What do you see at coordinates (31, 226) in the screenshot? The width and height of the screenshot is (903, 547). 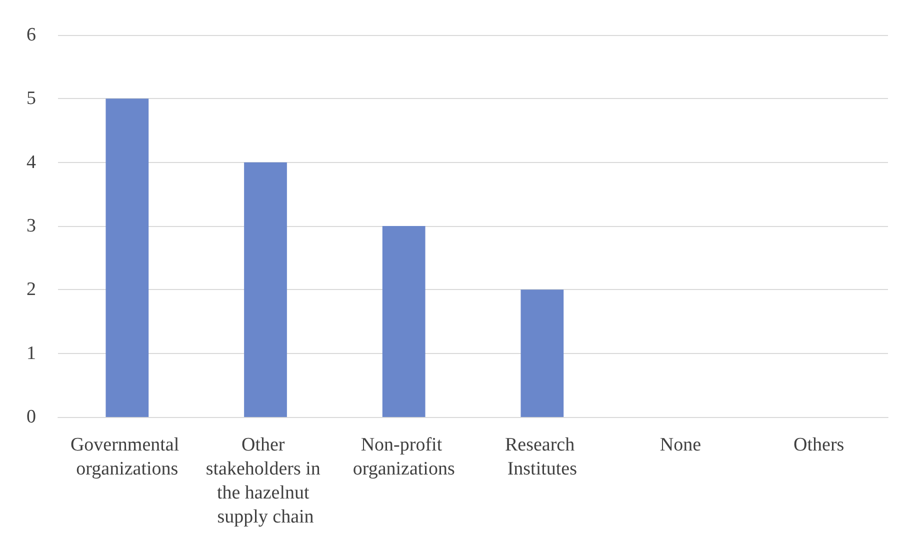 I see `y-tick-label: 3` at bounding box center [31, 226].